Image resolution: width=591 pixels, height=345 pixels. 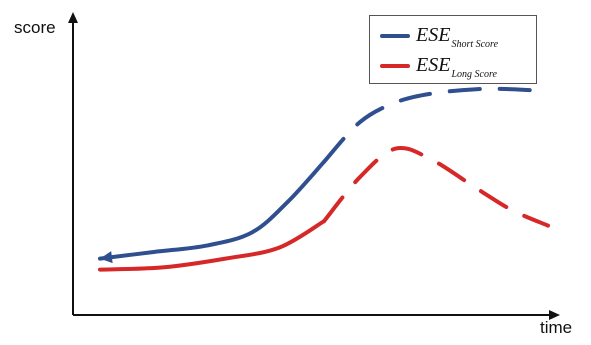 I want to click on y-axis-arrow, so click(x=73, y=17).